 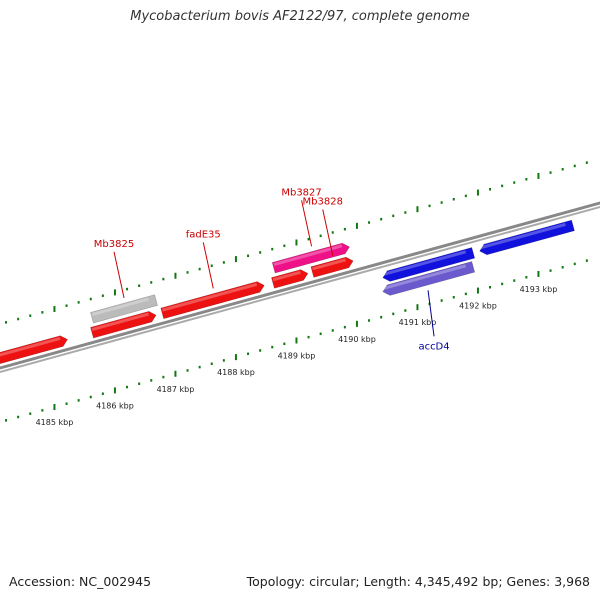 What do you see at coordinates (357, 339) in the screenshot?
I see `scale-tick-label: 4190 kbp` at bounding box center [357, 339].